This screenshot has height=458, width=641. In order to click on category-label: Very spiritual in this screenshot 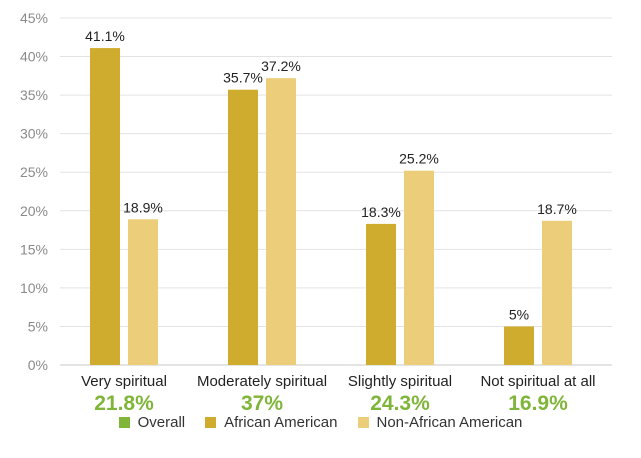, I will do `click(124, 381)`.